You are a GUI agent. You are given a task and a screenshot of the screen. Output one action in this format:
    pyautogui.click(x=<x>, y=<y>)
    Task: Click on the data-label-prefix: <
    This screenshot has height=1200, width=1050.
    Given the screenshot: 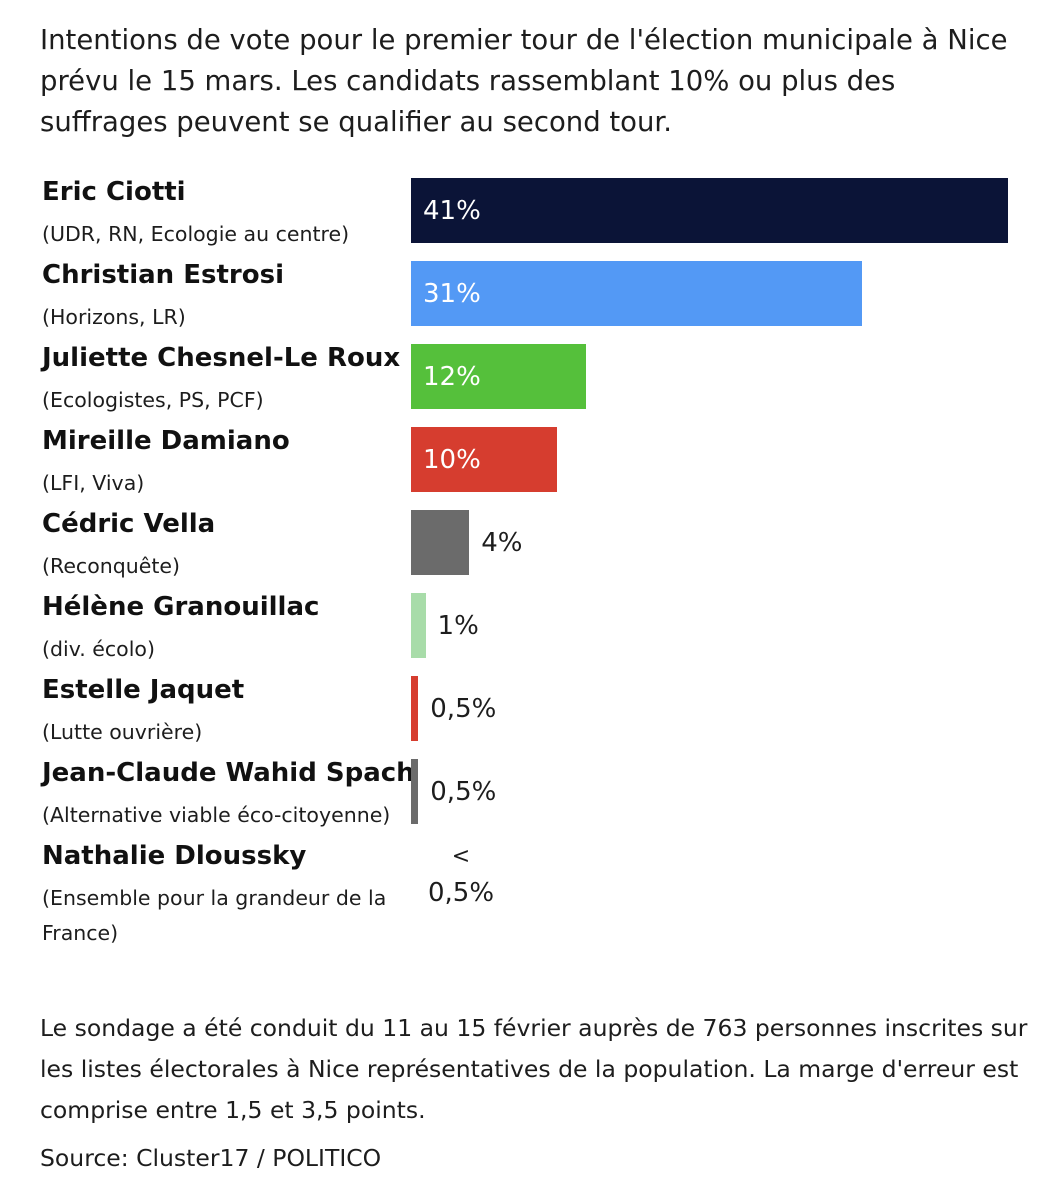 What is the action you would take?
    pyautogui.click(x=461, y=856)
    